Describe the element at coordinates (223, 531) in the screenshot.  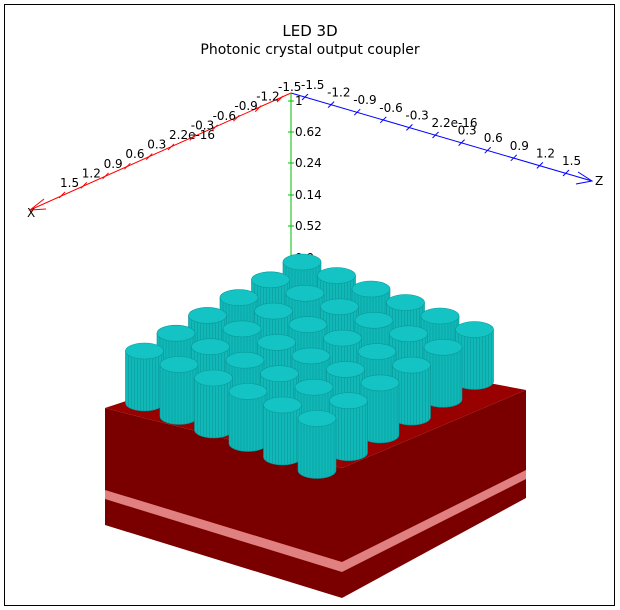
I see `substrate-stripe-left` at that location.